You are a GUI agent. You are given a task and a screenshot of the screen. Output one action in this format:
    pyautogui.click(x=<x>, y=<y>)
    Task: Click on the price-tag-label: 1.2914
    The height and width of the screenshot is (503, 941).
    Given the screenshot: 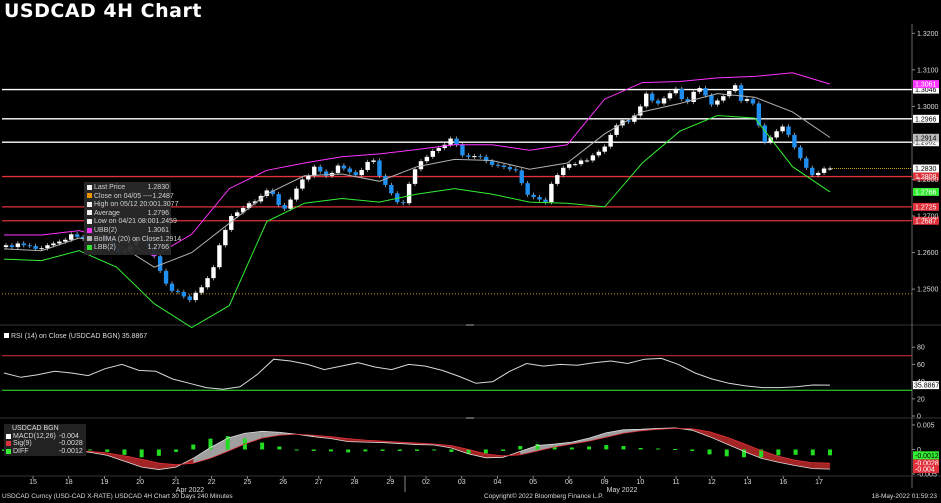 What is the action you would take?
    pyautogui.click(x=926, y=138)
    